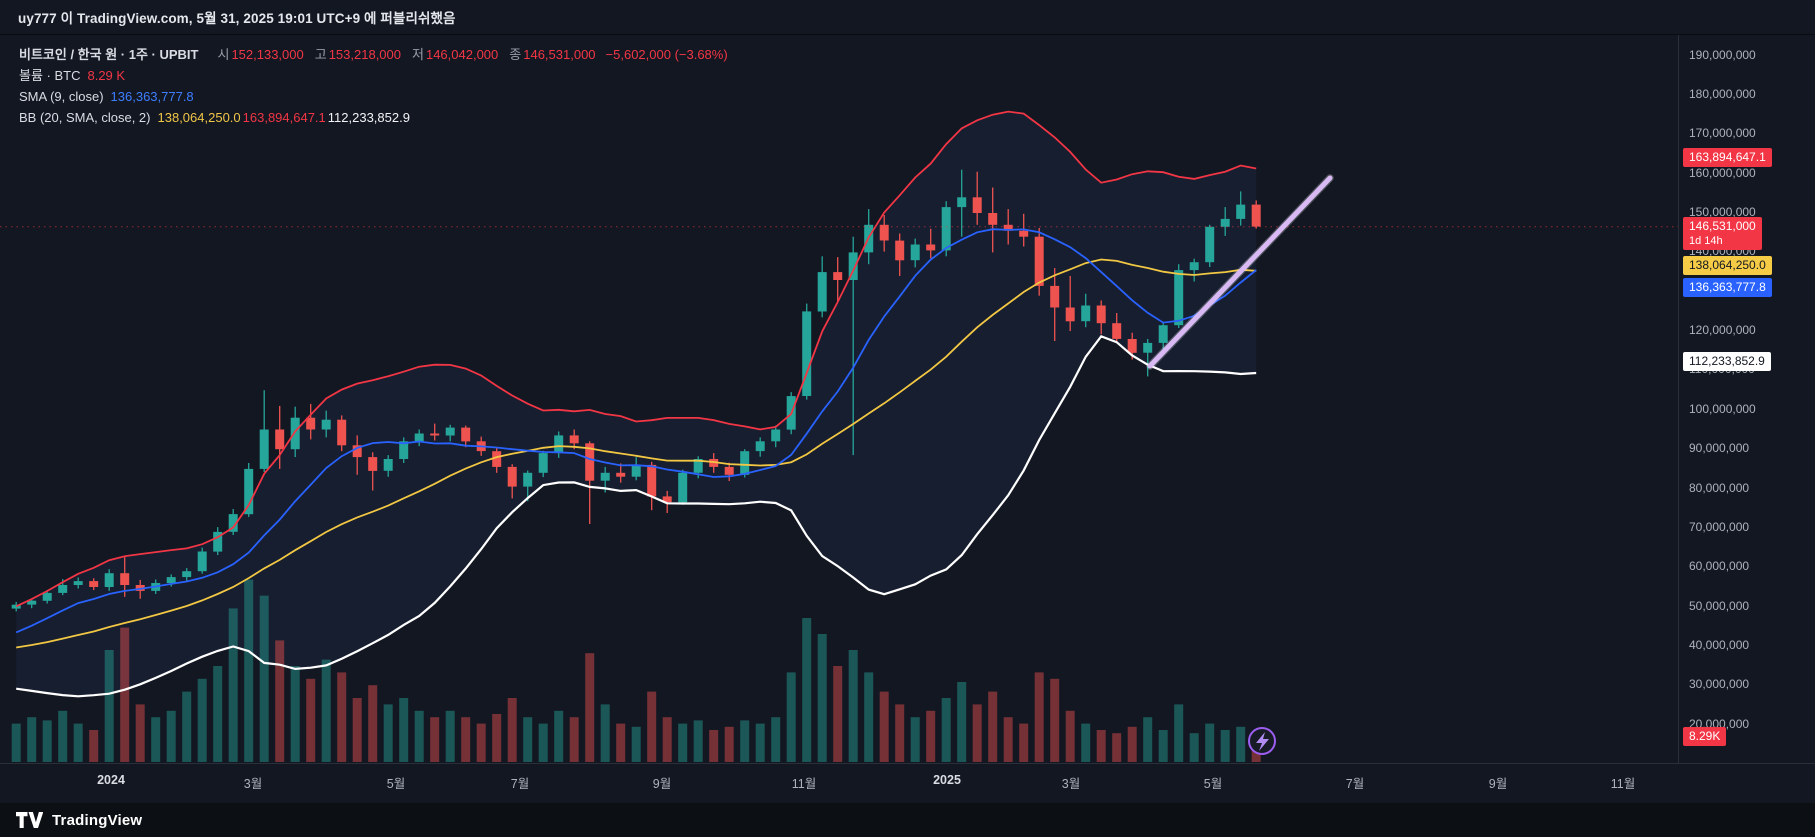 This screenshot has width=1815, height=837. Describe the element at coordinates (368, 117) in the screenshot. I see `bb-lower-value: 112,233,852.9` at that location.